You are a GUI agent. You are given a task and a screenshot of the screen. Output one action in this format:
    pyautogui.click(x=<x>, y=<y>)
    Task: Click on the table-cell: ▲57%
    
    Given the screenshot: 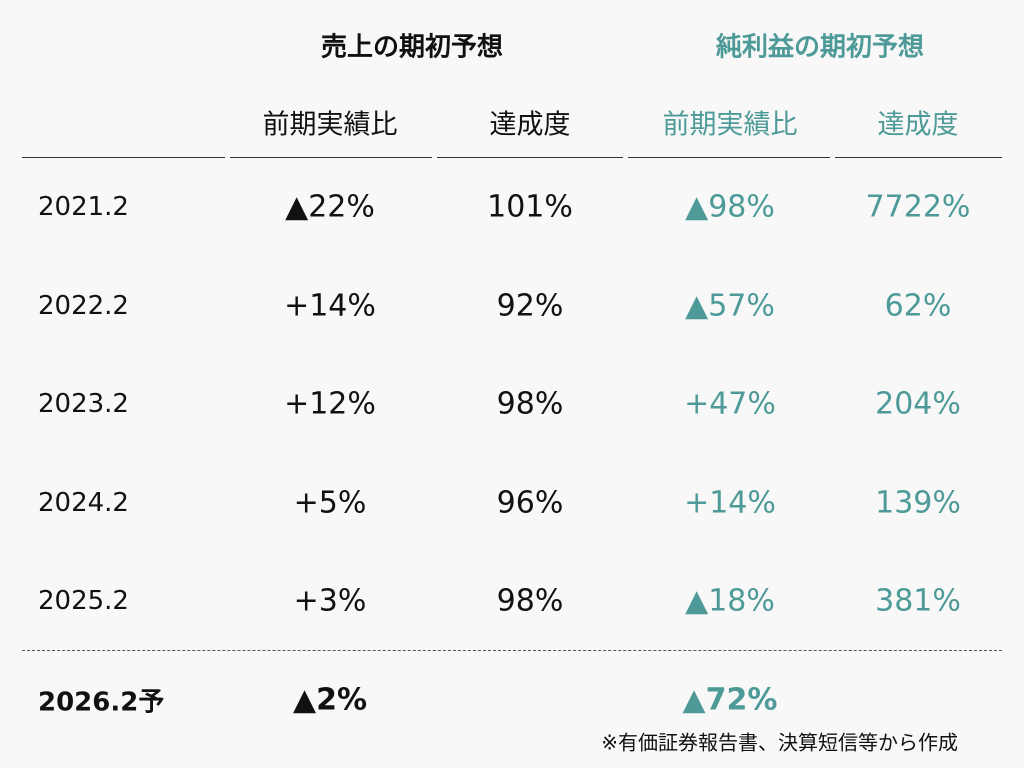 What is the action you would take?
    pyautogui.click(x=730, y=305)
    